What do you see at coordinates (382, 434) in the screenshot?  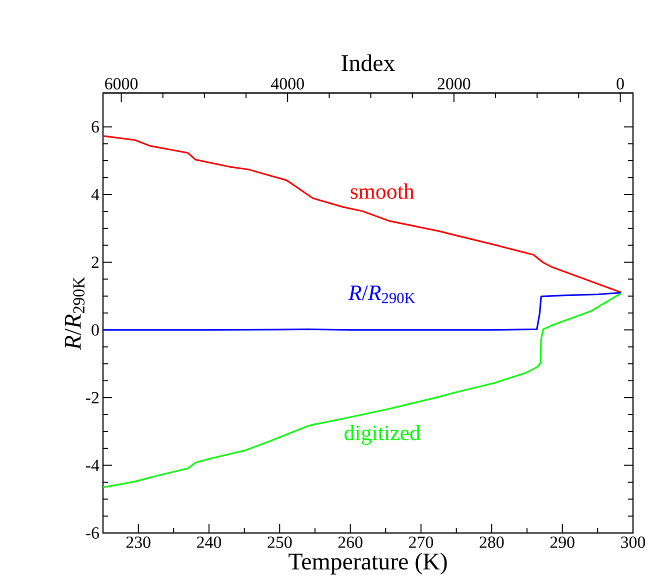 I see `series-label: digitized` at bounding box center [382, 434].